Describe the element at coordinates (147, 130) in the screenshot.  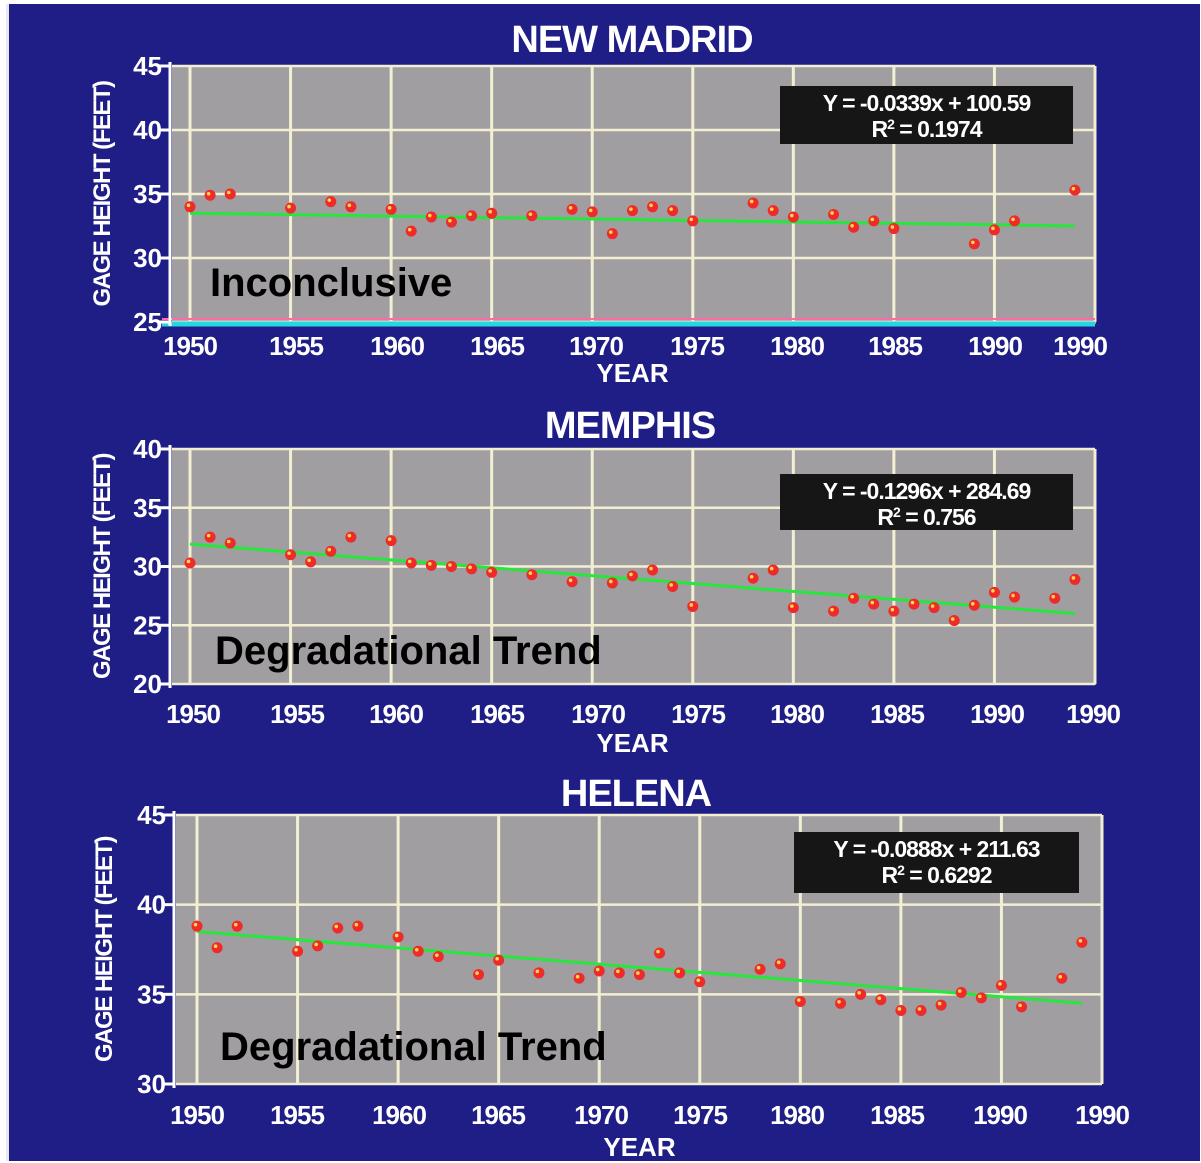
I see `y-tick-label: 40` at that location.